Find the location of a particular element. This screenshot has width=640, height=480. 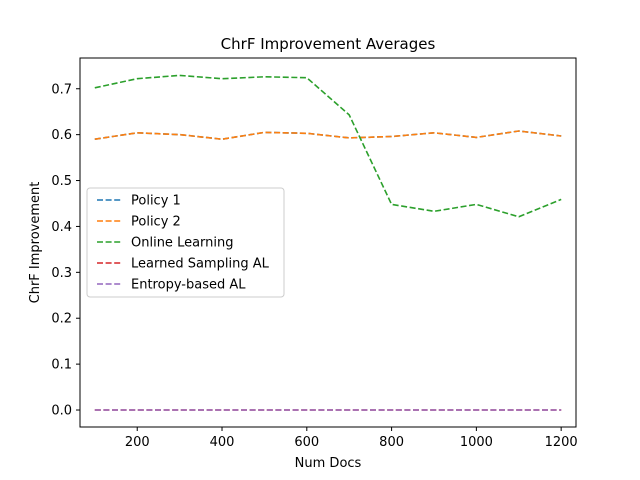

y-tick-label: 0.0 is located at coordinates (61, 411).